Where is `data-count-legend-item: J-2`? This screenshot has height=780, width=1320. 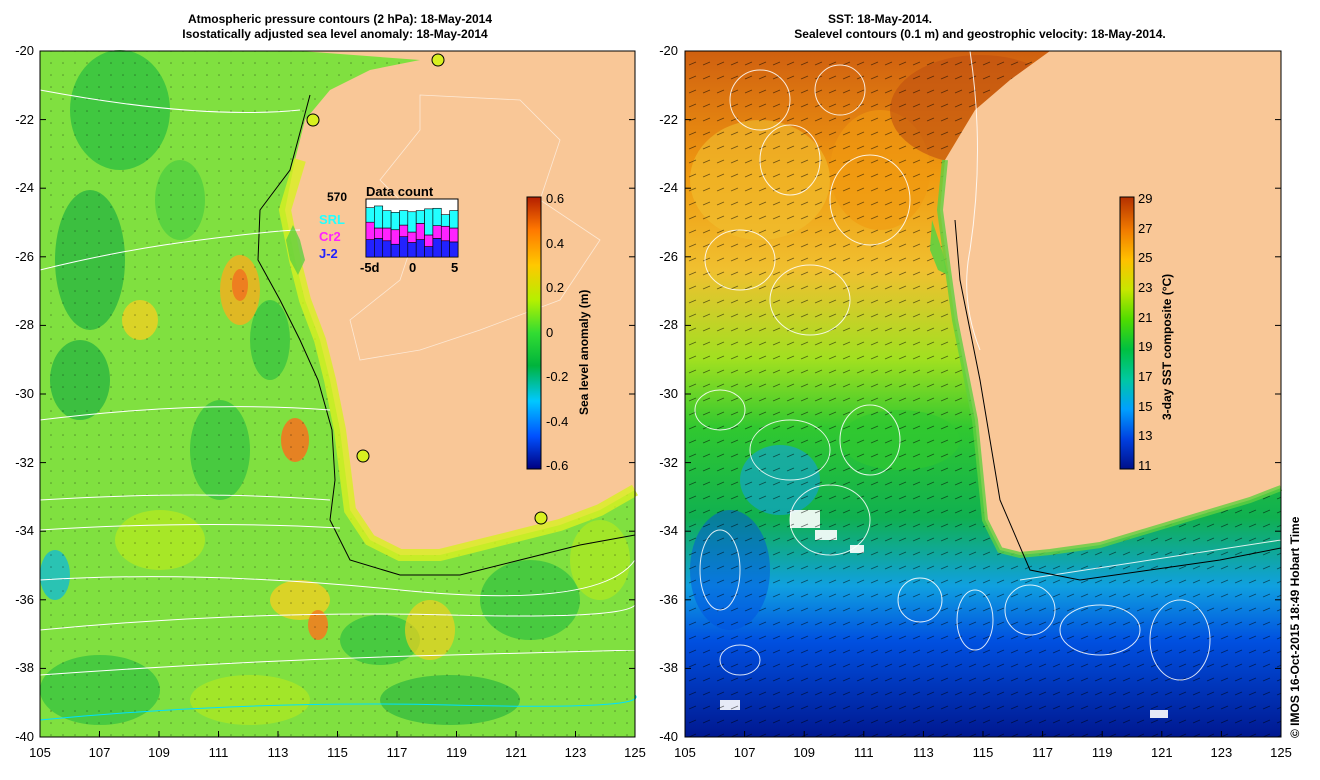
data-count-legend-item: J-2 is located at coordinates (328, 253).